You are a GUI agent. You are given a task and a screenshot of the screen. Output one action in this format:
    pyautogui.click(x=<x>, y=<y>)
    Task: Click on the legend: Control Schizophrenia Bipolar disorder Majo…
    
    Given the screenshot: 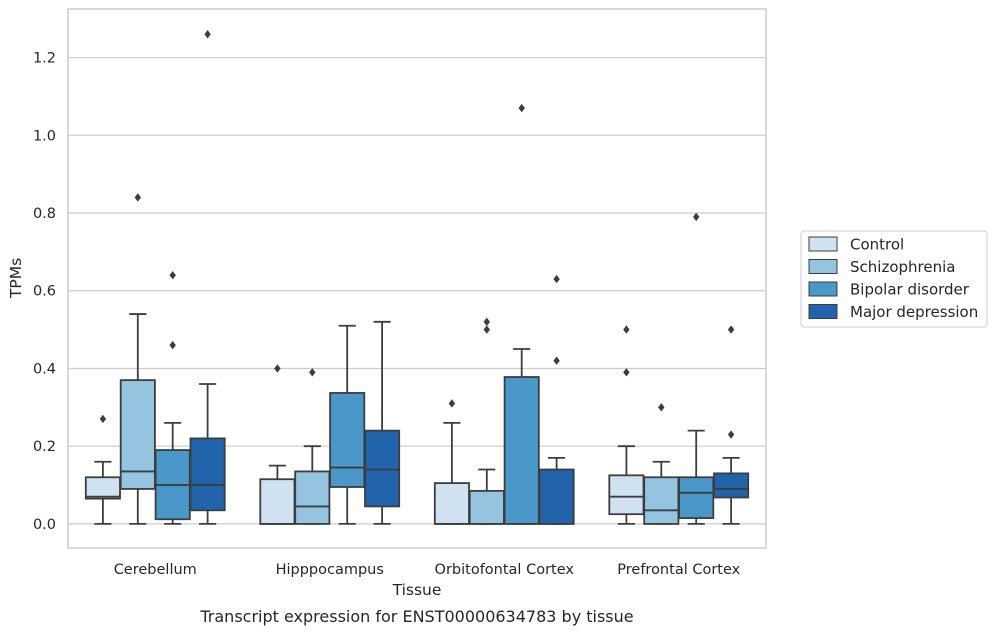 What is the action you would take?
    pyautogui.click(x=894, y=279)
    